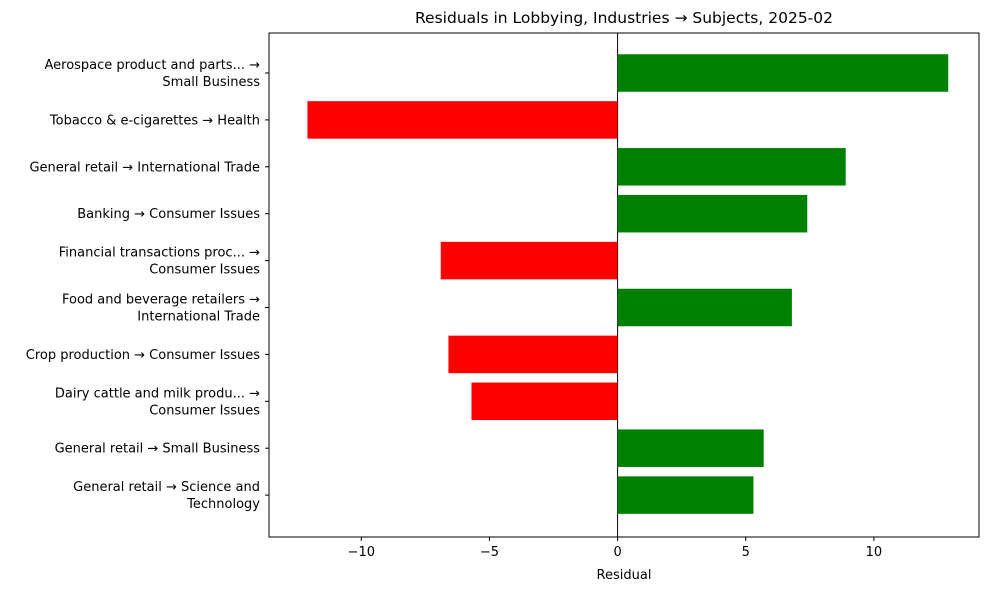 This screenshot has width=989, height=590. Describe the element at coordinates (617, 552) in the screenshot. I see `x-tick-label: 0` at that location.